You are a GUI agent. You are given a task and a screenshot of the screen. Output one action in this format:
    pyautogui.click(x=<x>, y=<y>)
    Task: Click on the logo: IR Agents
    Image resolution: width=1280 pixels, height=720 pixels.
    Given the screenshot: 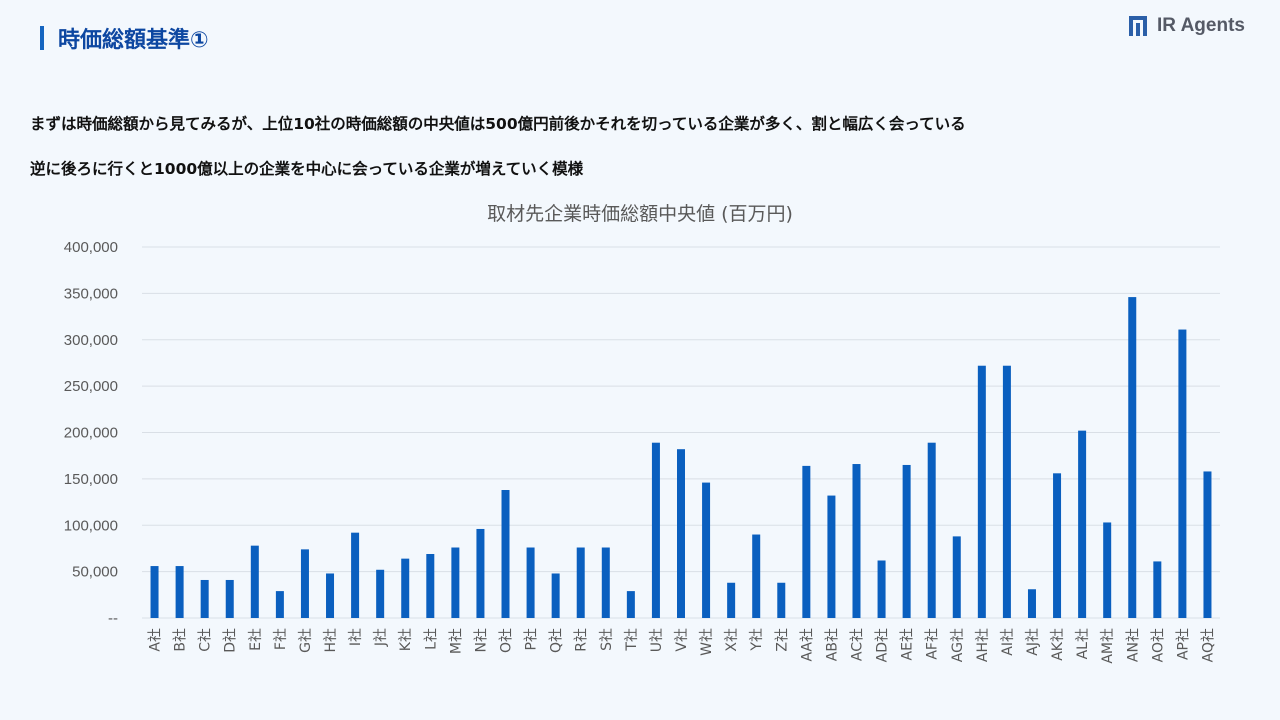 What is the action you would take?
    pyautogui.click(x=1186, y=26)
    